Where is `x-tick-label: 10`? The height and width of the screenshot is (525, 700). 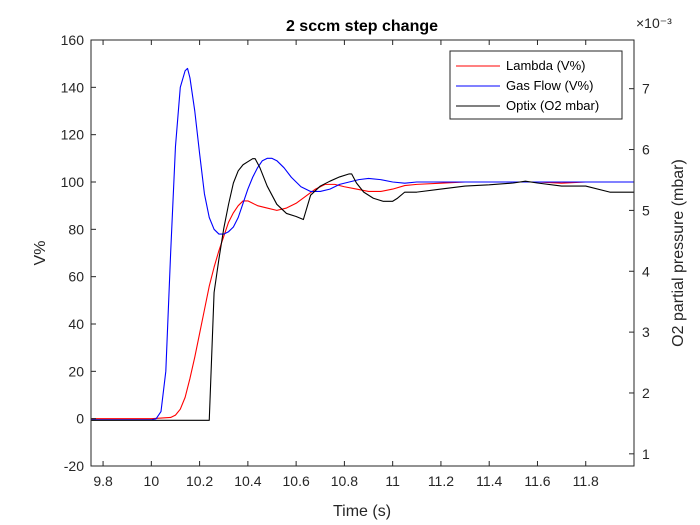 x-tick-label: 10 is located at coordinates (152, 481).